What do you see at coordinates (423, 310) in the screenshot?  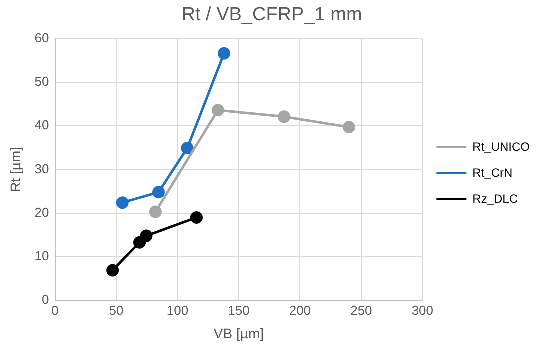 I see `x-tick-label: 300` at bounding box center [423, 310].